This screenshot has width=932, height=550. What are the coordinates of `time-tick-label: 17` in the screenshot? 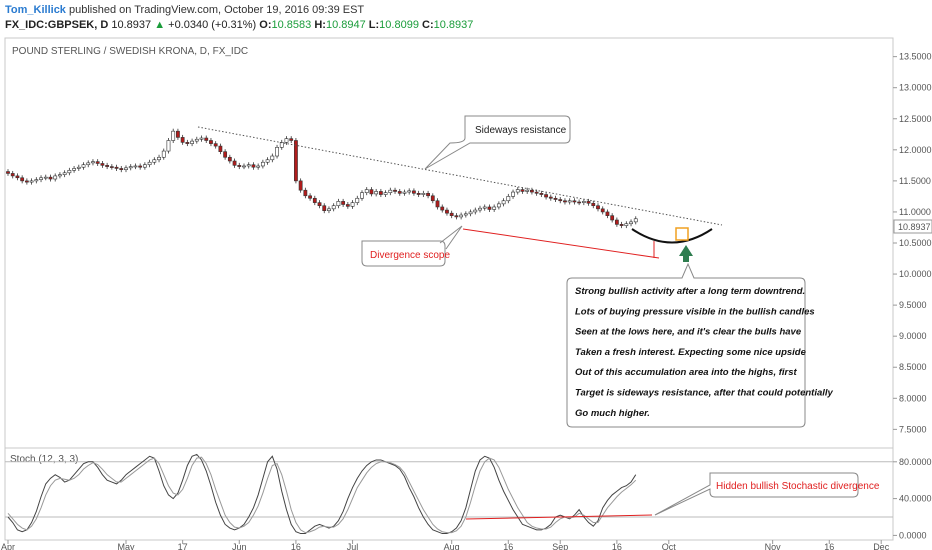 It's located at (183, 546).